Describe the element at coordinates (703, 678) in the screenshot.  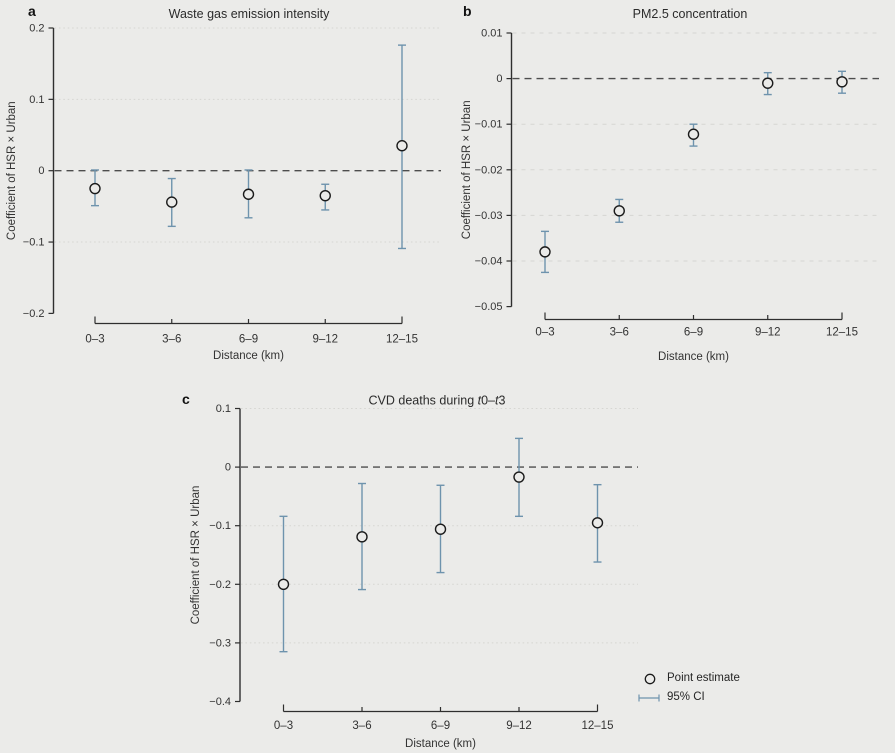
I see `legend-point-estimate-label: Point estimate` at that location.